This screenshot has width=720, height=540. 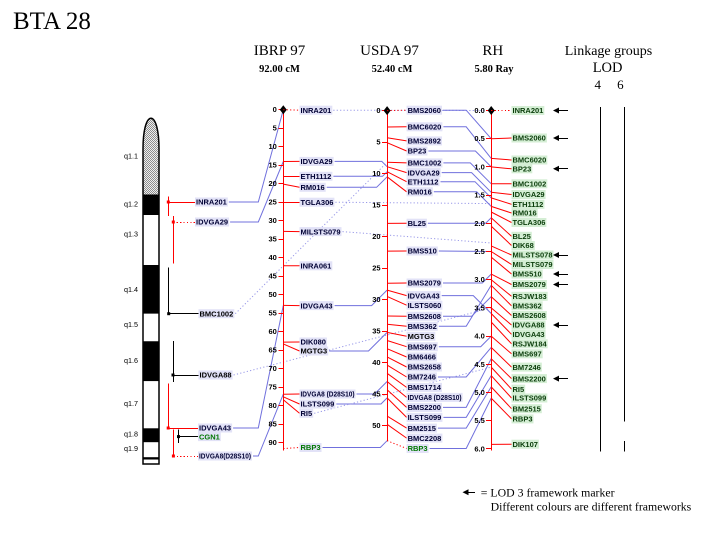 What do you see at coordinates (529, 325) in the screenshot?
I see `svg-text: IDVGA88` at bounding box center [529, 325].